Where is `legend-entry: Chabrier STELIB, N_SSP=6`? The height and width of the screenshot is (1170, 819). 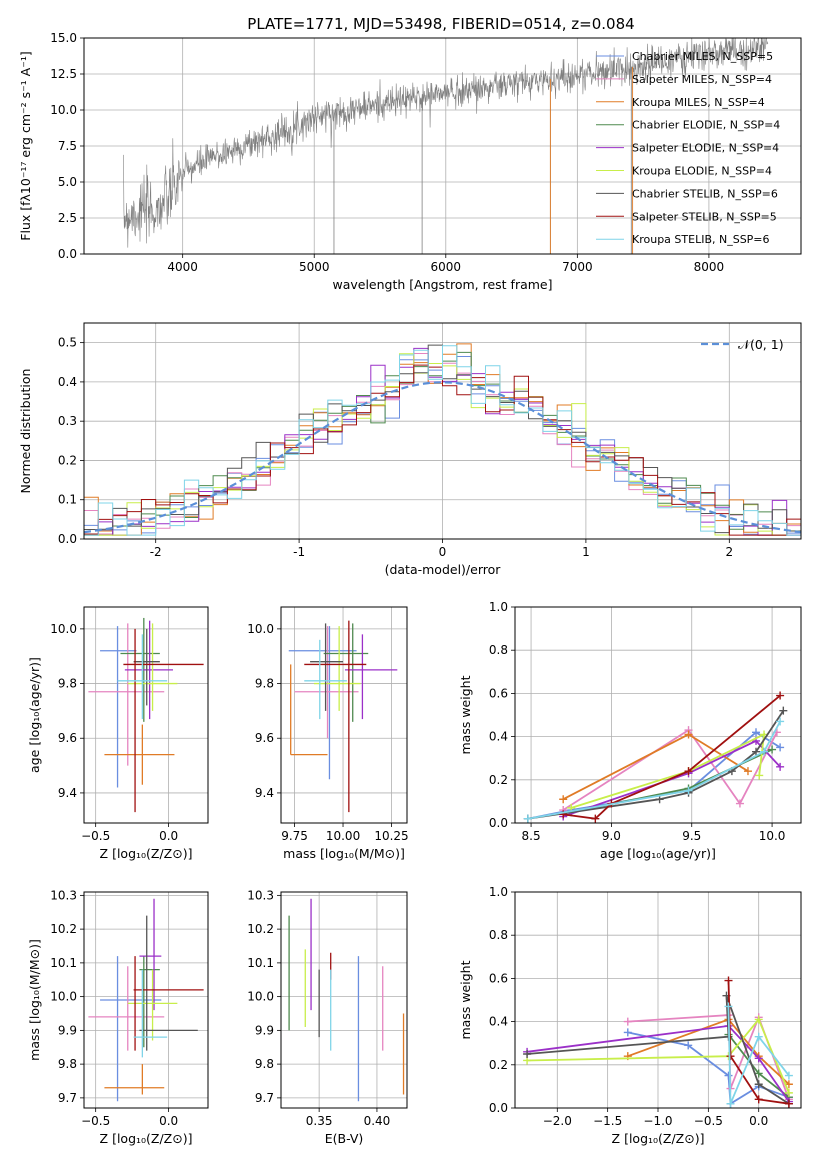 legend-entry: Chabrier STELIB, N_SSP=6 is located at coordinates (705, 193).